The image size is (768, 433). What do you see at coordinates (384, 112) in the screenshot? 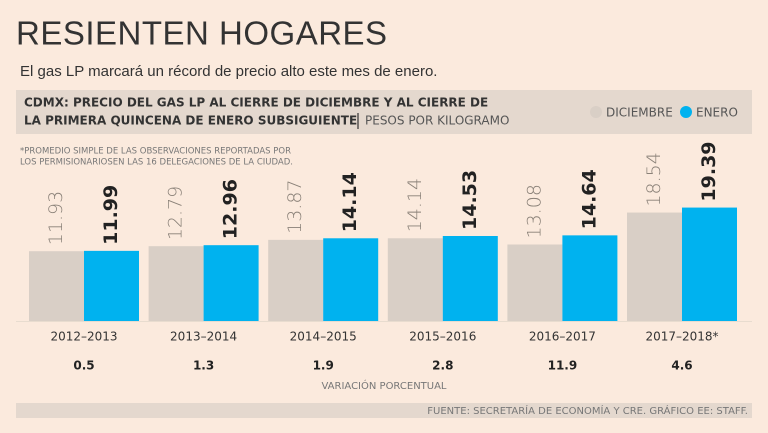
I see `header-band` at bounding box center [384, 112].